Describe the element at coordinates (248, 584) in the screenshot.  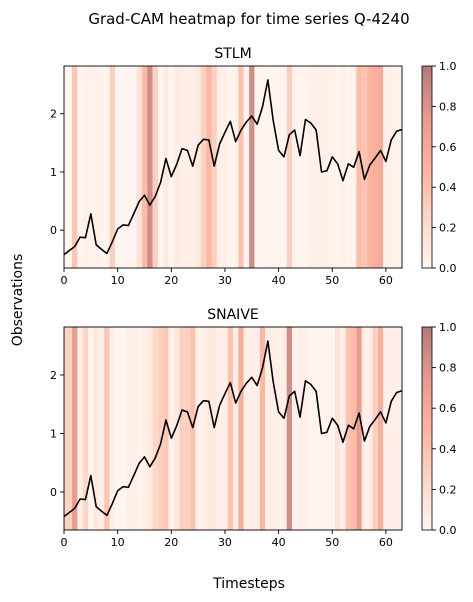
I see `x-axis-label: Timesteps` at that location.